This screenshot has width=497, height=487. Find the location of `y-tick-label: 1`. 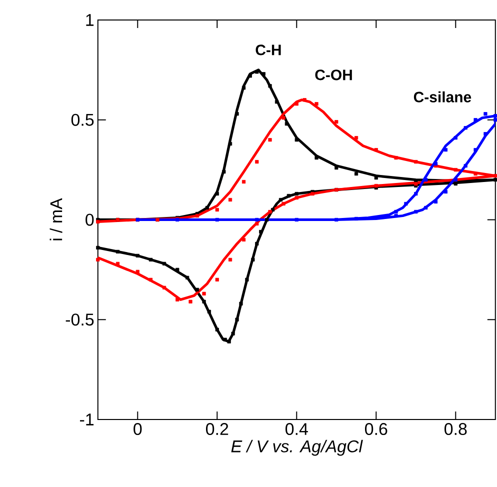

y-tick-label: 1 is located at coordinates (90, 20).